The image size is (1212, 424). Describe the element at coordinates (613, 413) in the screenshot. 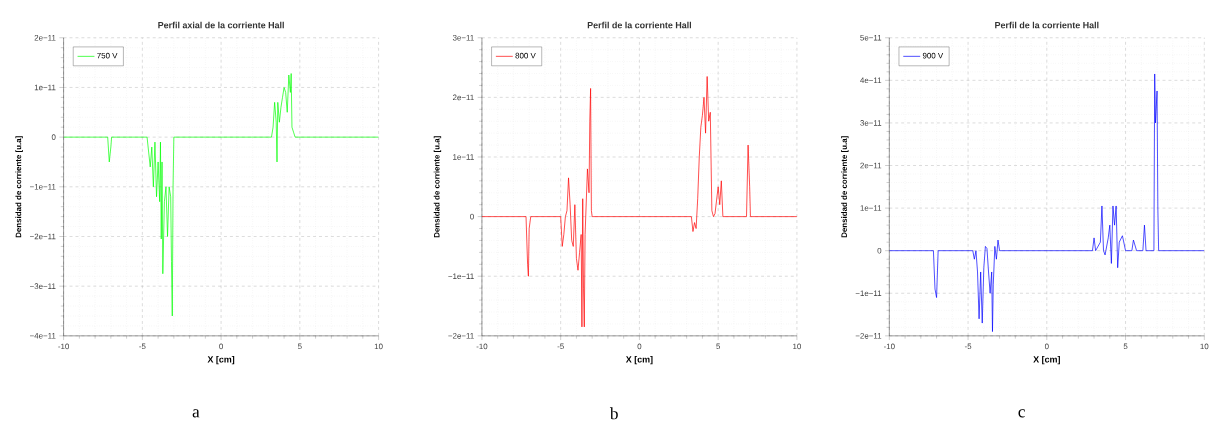

I see `text: b` at that location.